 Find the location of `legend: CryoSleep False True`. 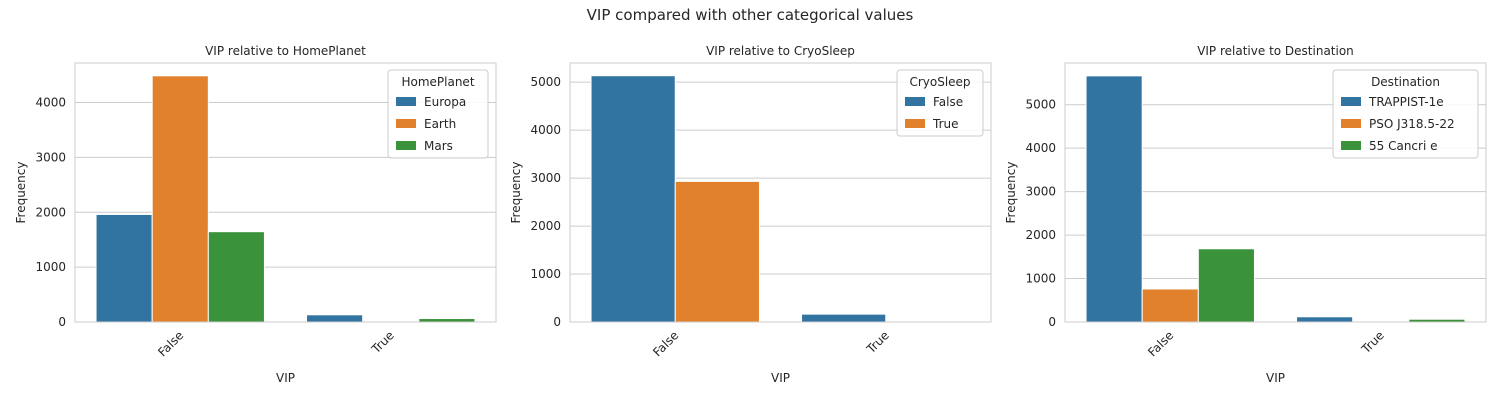

legend: CryoSleep False True is located at coordinates (940, 103).